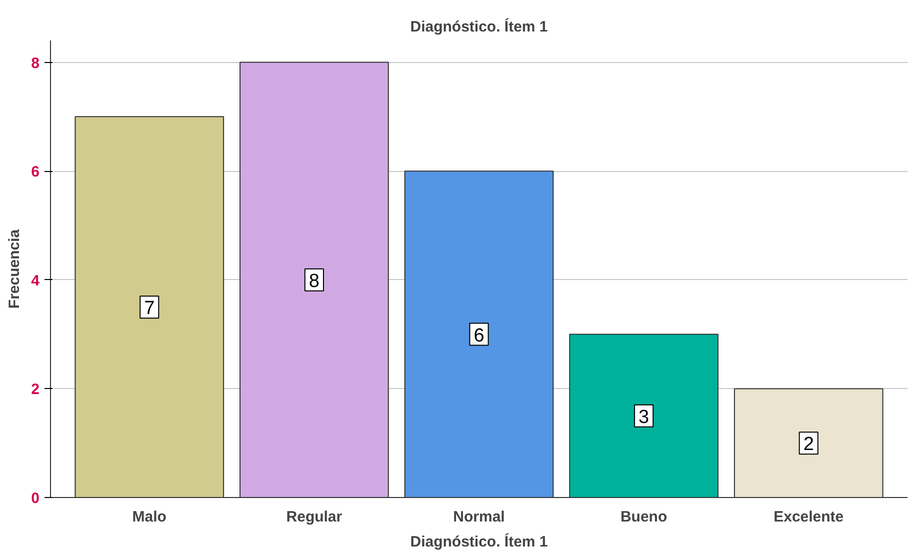 The image size is (919, 557). What do you see at coordinates (15, 268) in the screenshot?
I see `y-axis-title: Frecuencia` at bounding box center [15, 268].